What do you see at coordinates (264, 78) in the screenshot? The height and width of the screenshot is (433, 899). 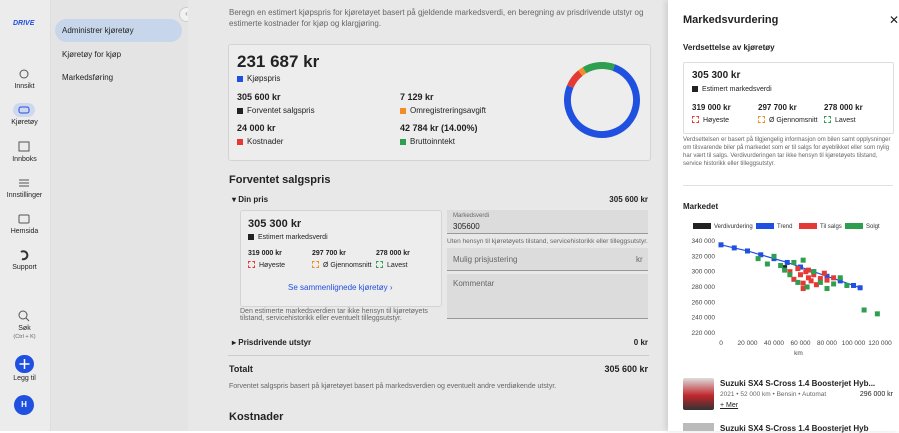 I see `legend-label: Kjøpspris` at bounding box center [264, 78].